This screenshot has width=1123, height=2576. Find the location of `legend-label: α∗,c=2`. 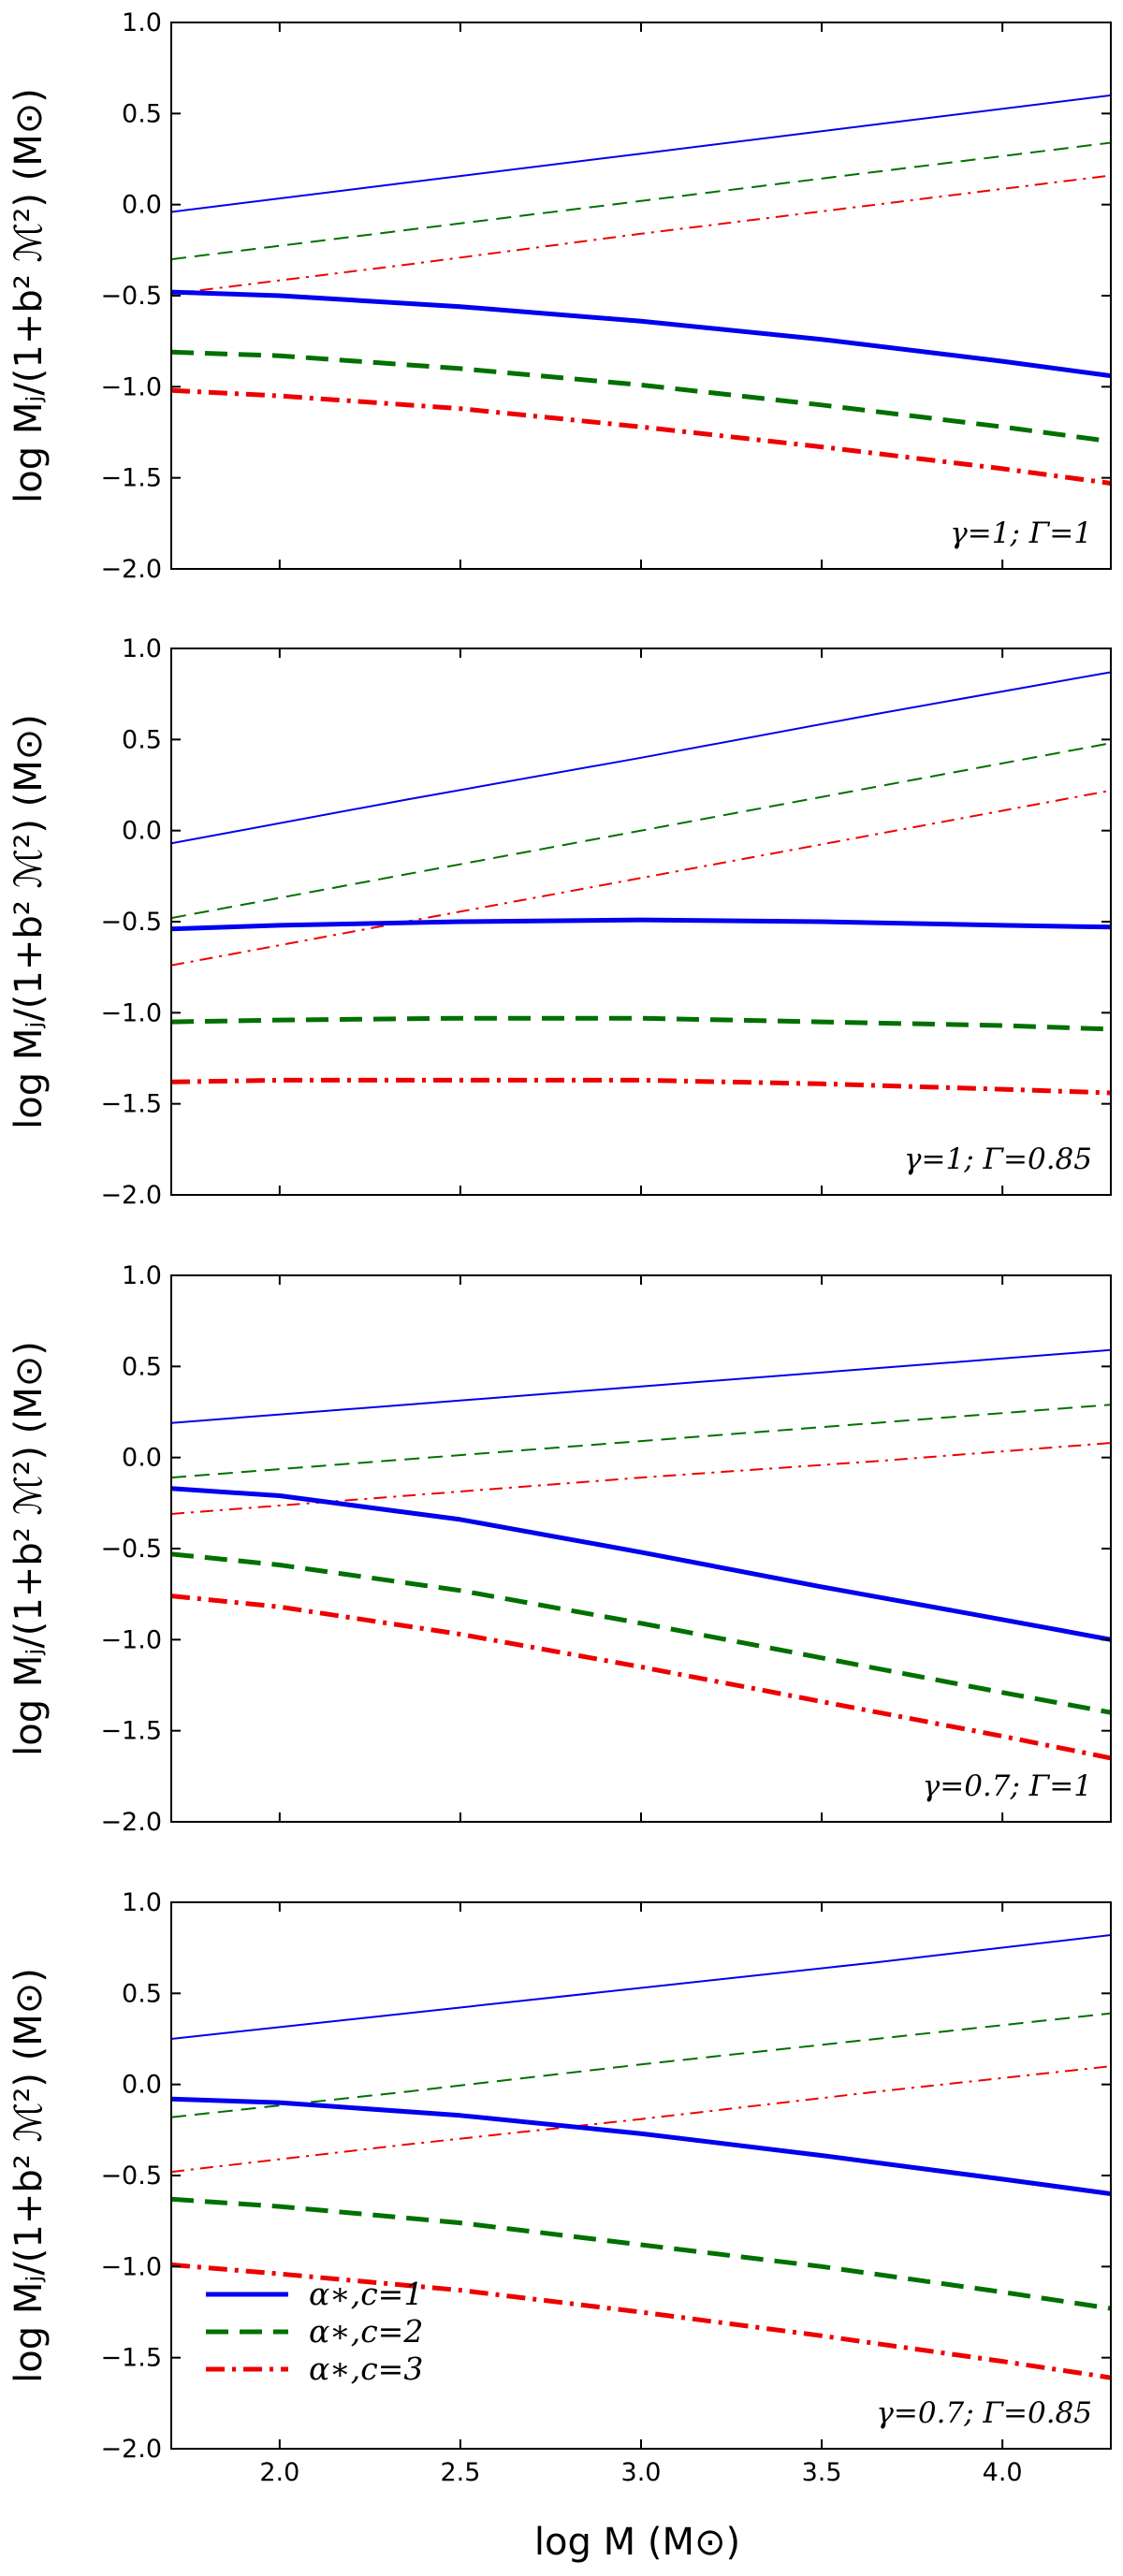

legend-label: α∗,c=2 is located at coordinates (366, 2331).